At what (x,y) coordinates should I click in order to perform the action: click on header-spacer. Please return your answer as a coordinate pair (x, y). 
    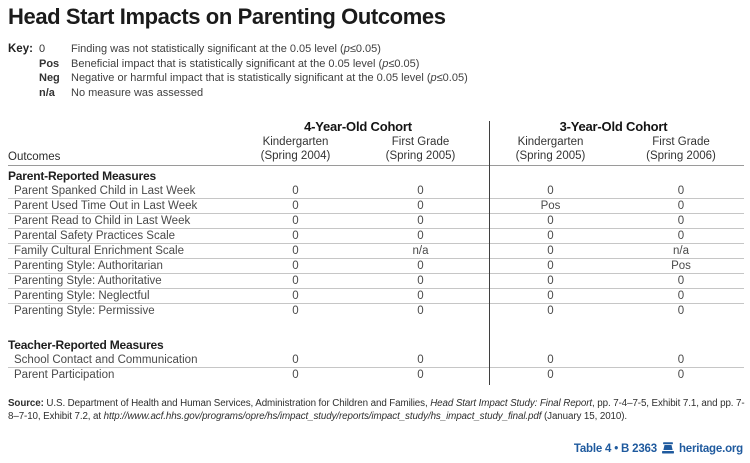
    Looking at the image, I should click on (120, 126).